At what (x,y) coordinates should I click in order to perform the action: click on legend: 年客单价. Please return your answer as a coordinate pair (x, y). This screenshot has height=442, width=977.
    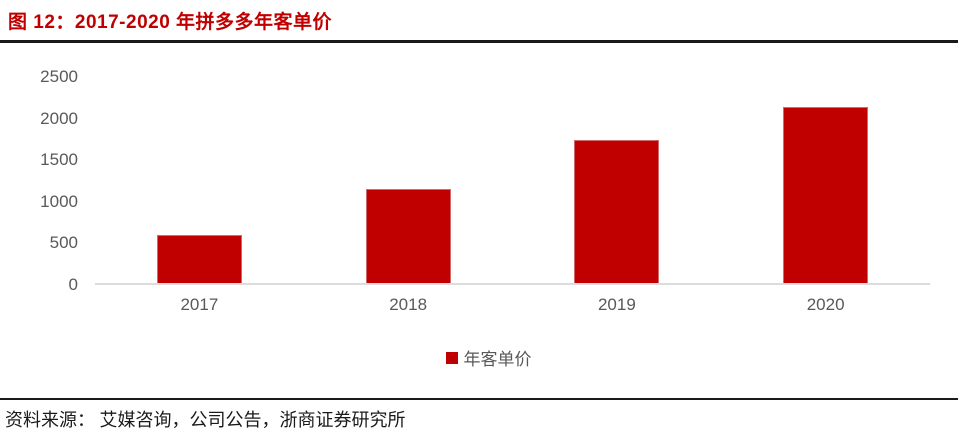
    Looking at the image, I should click on (488, 357).